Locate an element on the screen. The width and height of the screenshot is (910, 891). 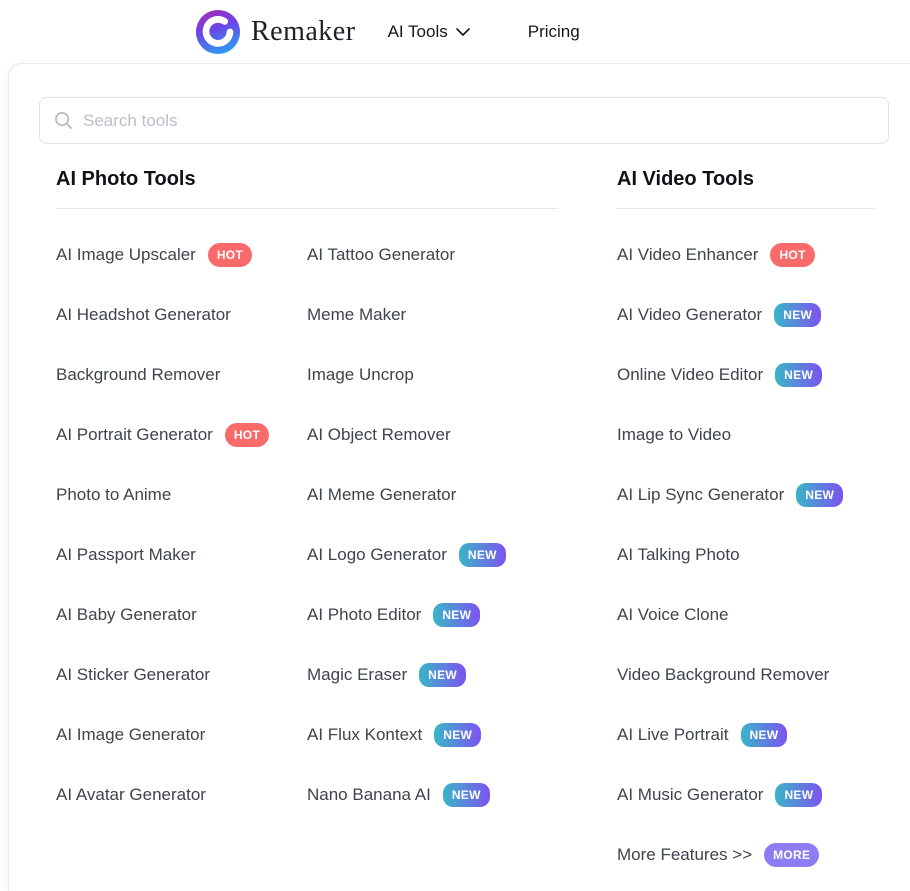
tool-item-photo-to-anime: Photo to Anime is located at coordinates (181, 495).